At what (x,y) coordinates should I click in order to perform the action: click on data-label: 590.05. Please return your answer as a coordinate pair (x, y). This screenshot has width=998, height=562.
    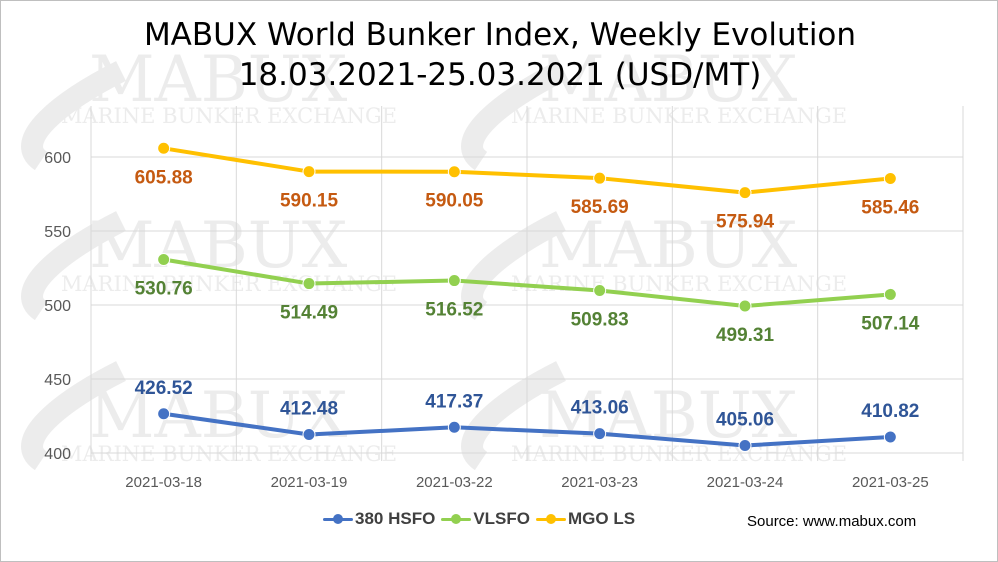
    Looking at the image, I should click on (454, 201).